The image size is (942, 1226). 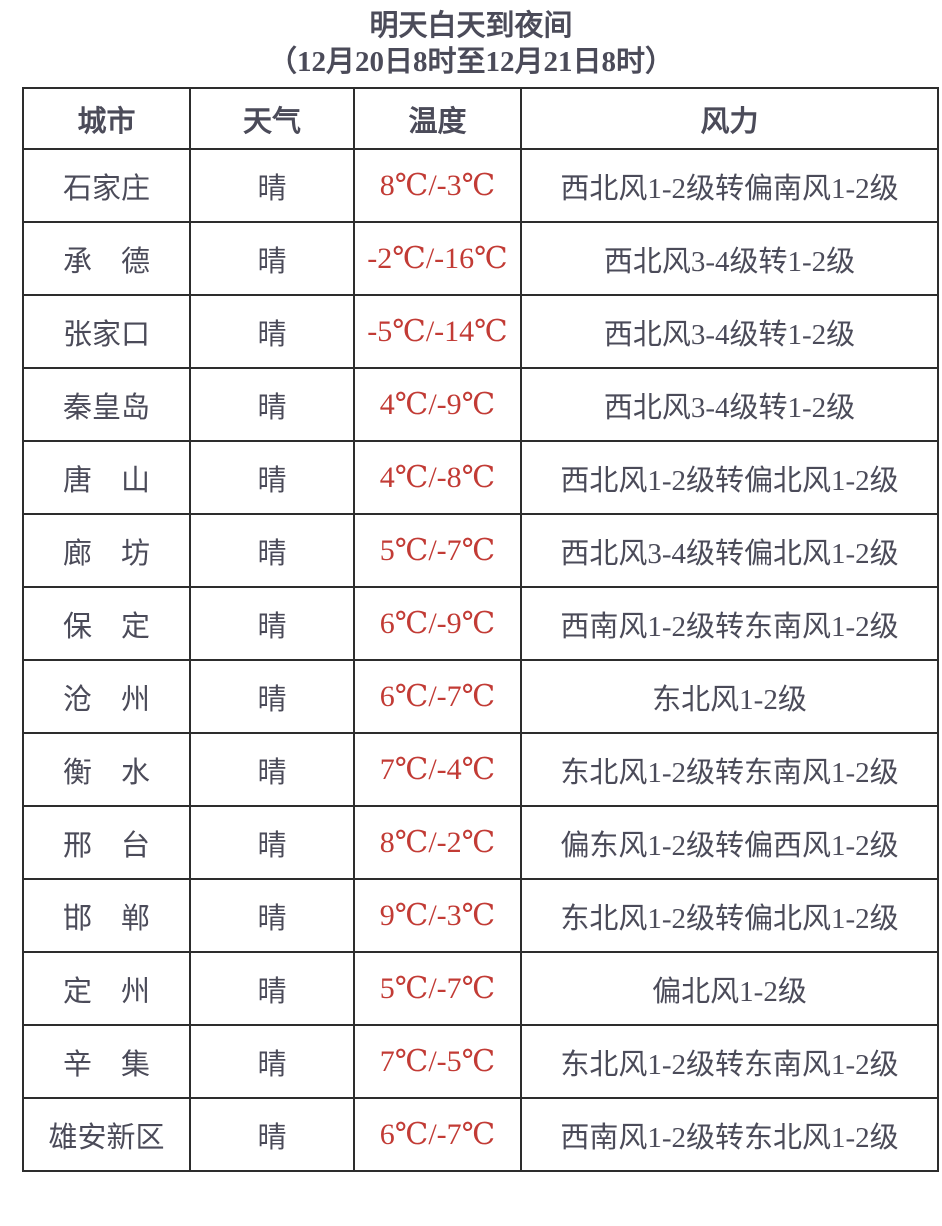 I want to click on wind-cell: 西北风3-4级转偏北风1-2级, so click(x=729, y=550).